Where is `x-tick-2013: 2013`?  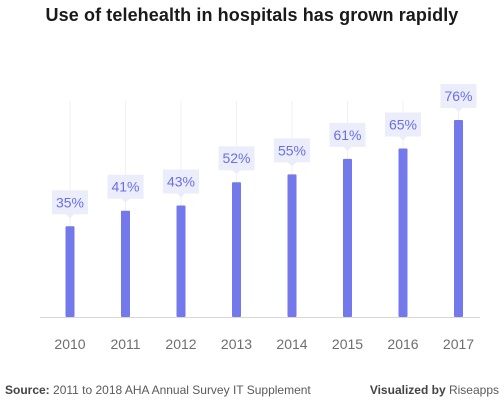
x-tick-2013: 2013 is located at coordinates (236, 344).